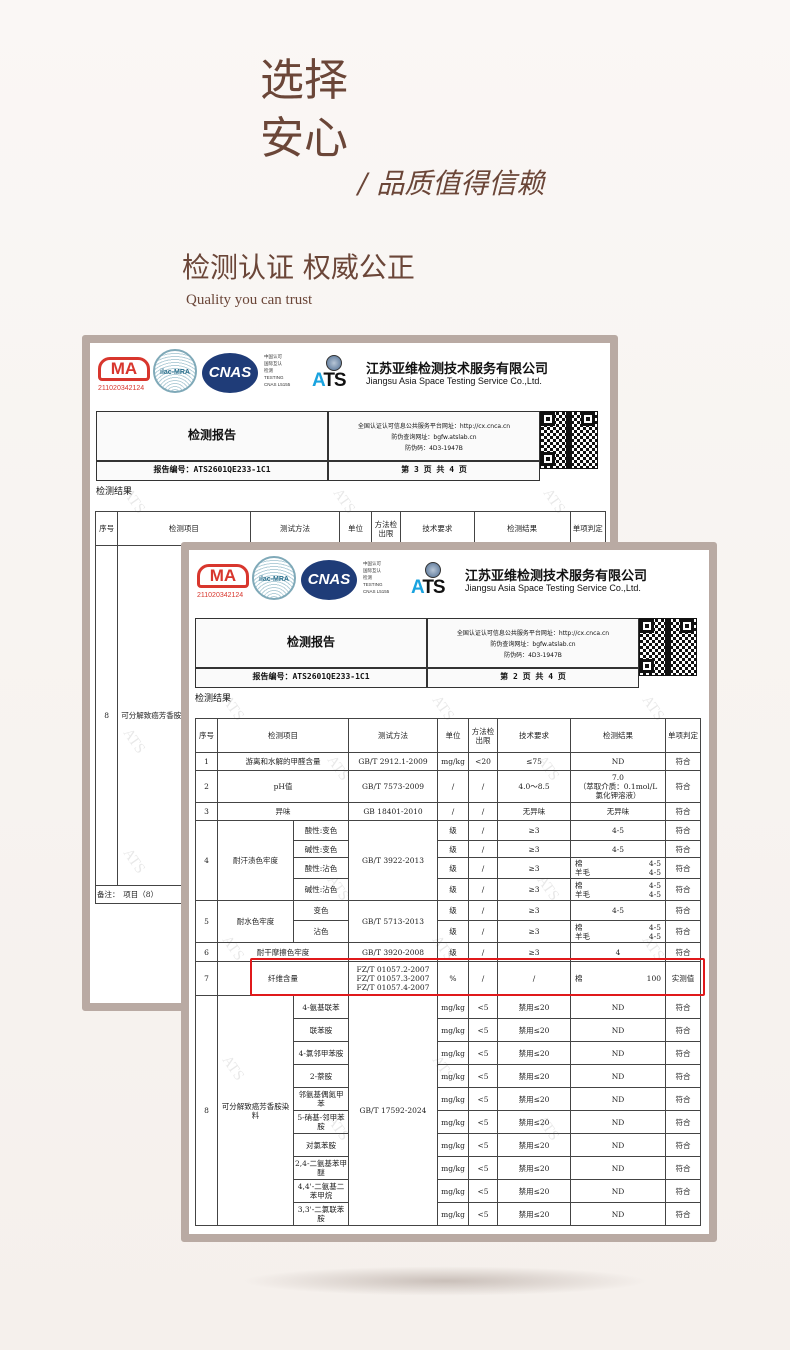  What do you see at coordinates (448, 931) in the screenshot?
I see `table-row: 沾色 级 / ≥3 棉 4-5 羊毛 4-5 符合` at bounding box center [448, 931].